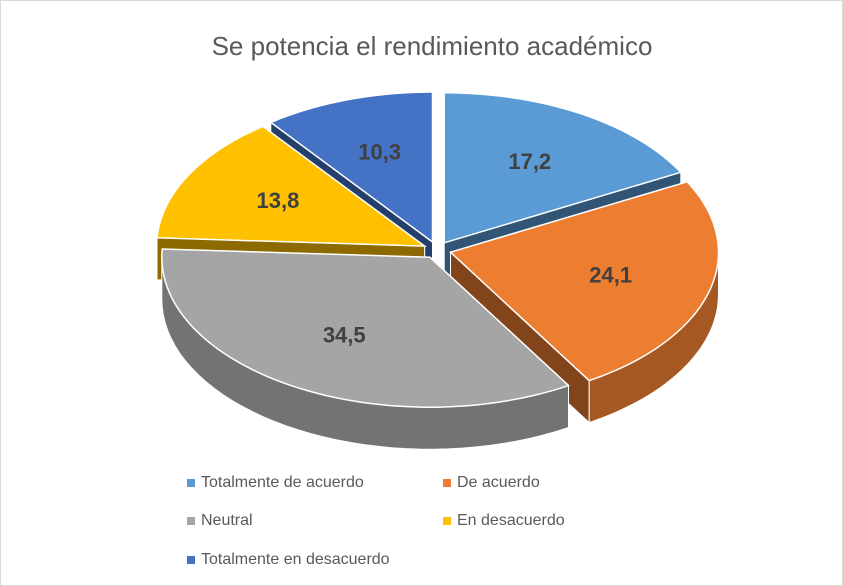  Describe the element at coordinates (227, 520) in the screenshot. I see `legend-label: Neutral` at that location.